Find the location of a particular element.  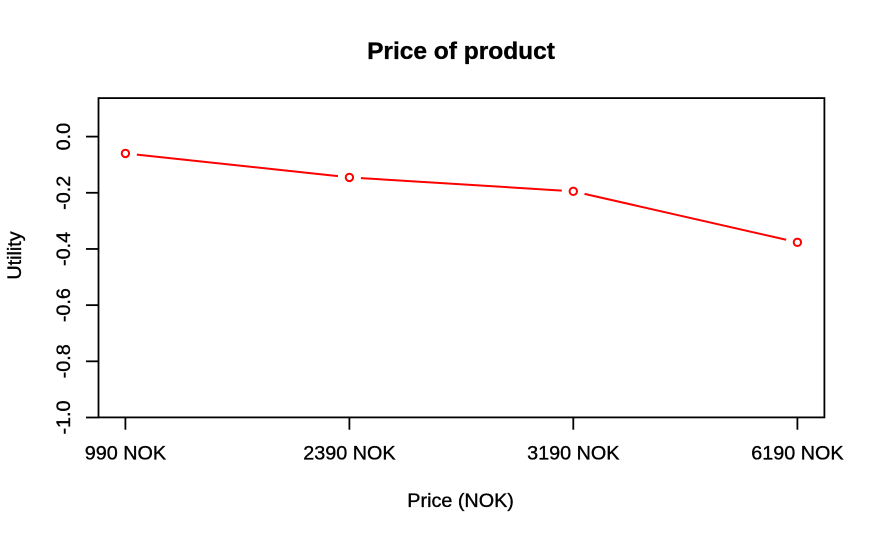

svg-text: Price (NOK) is located at coordinates (460, 501).